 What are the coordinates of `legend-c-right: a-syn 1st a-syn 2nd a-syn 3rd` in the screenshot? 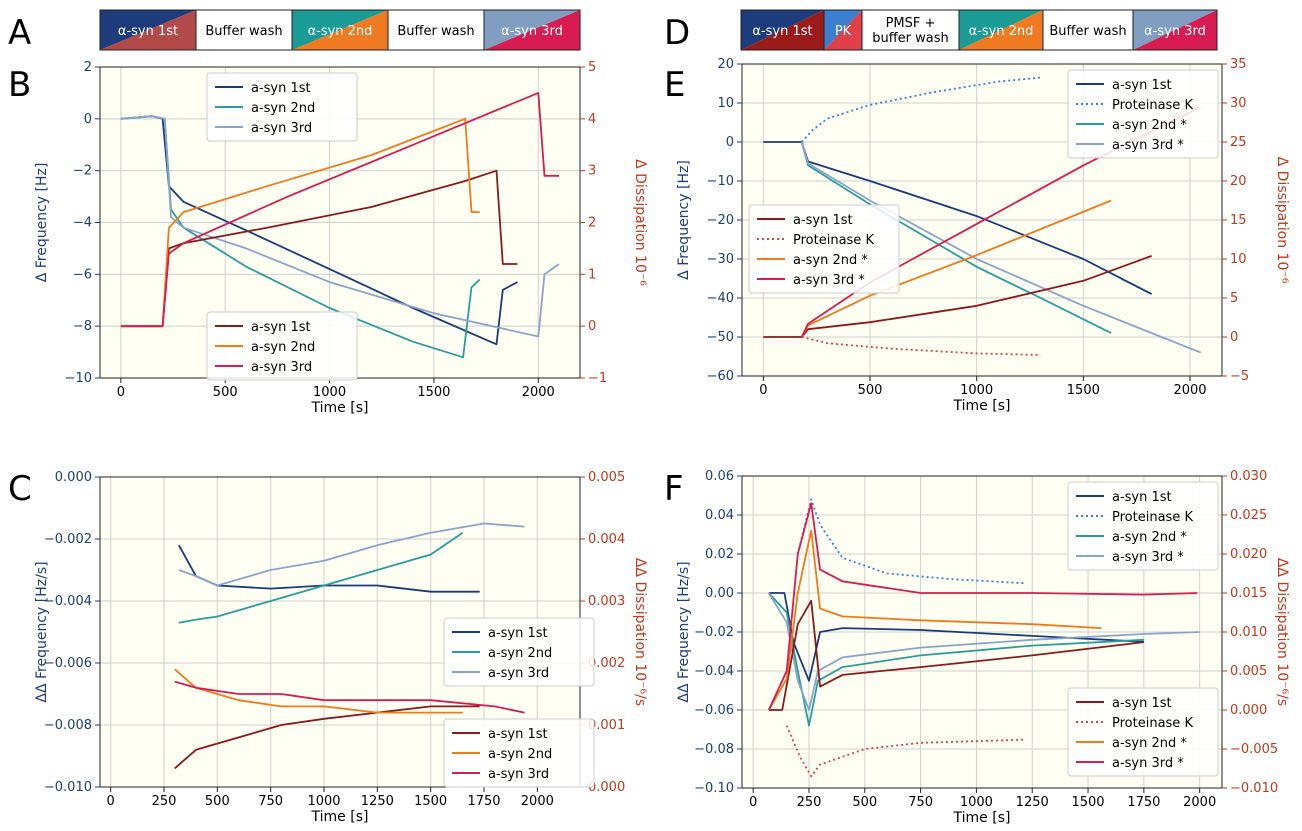 It's located at (519, 753).